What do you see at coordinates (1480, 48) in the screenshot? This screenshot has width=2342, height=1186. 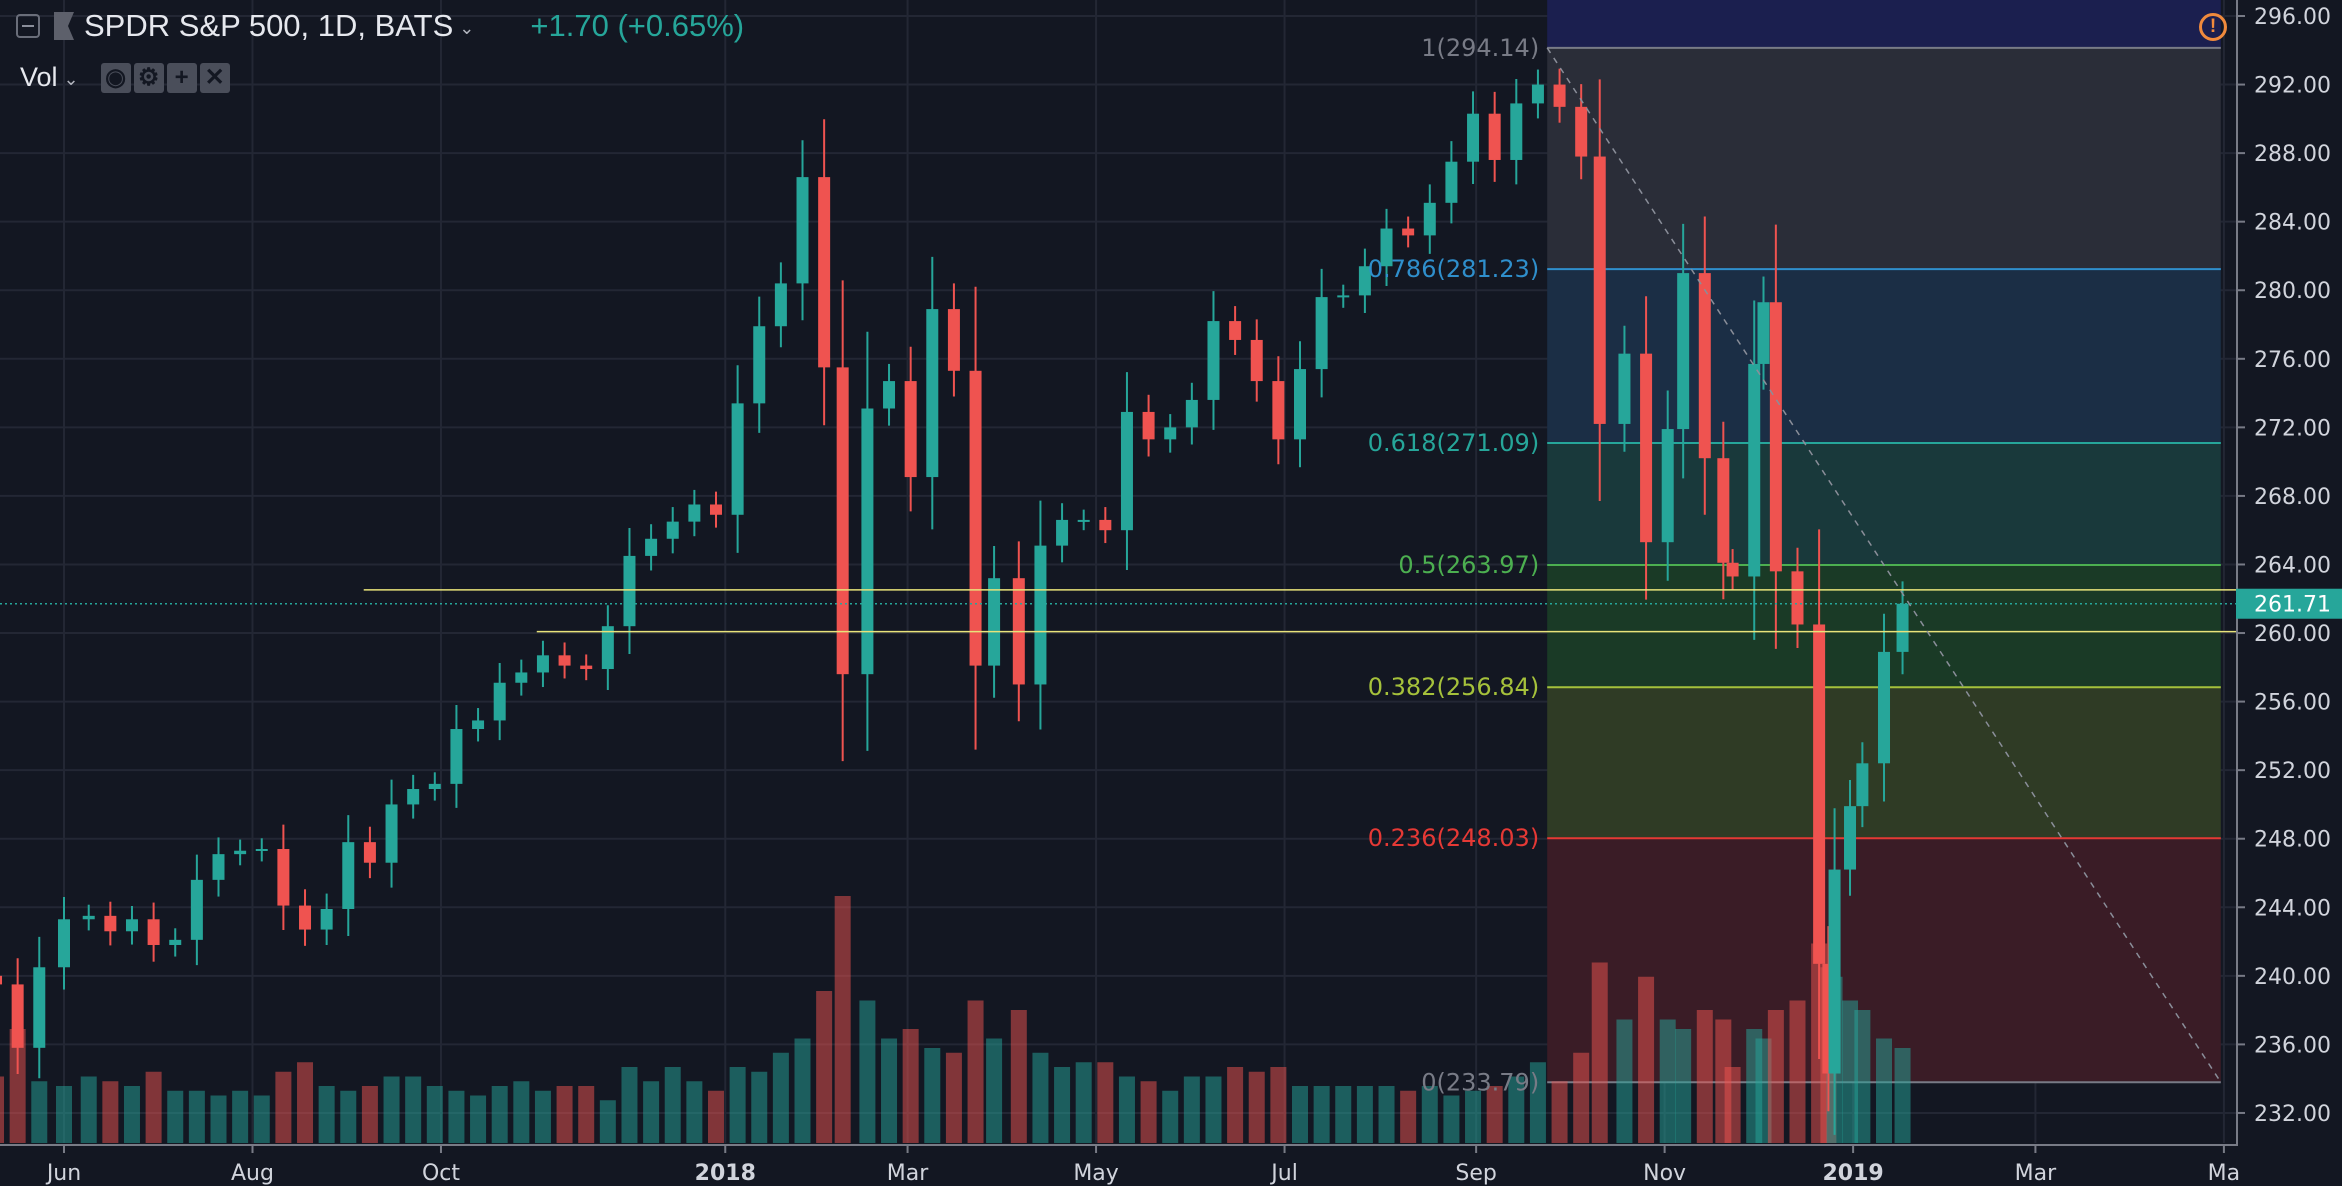 I see `fib-level-label: 1(294.14)` at bounding box center [1480, 48].